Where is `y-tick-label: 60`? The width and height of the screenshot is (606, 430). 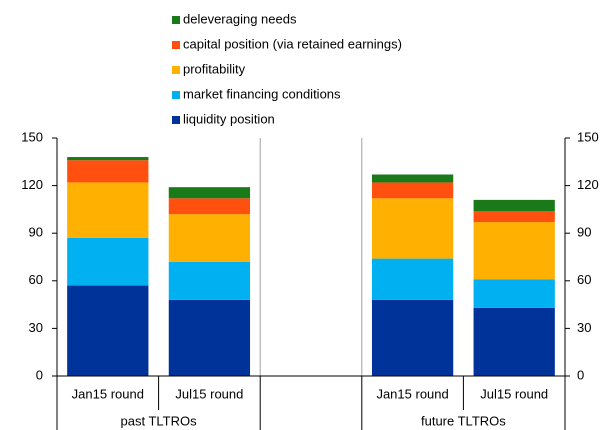 y-tick-label: 60 is located at coordinates (36, 279).